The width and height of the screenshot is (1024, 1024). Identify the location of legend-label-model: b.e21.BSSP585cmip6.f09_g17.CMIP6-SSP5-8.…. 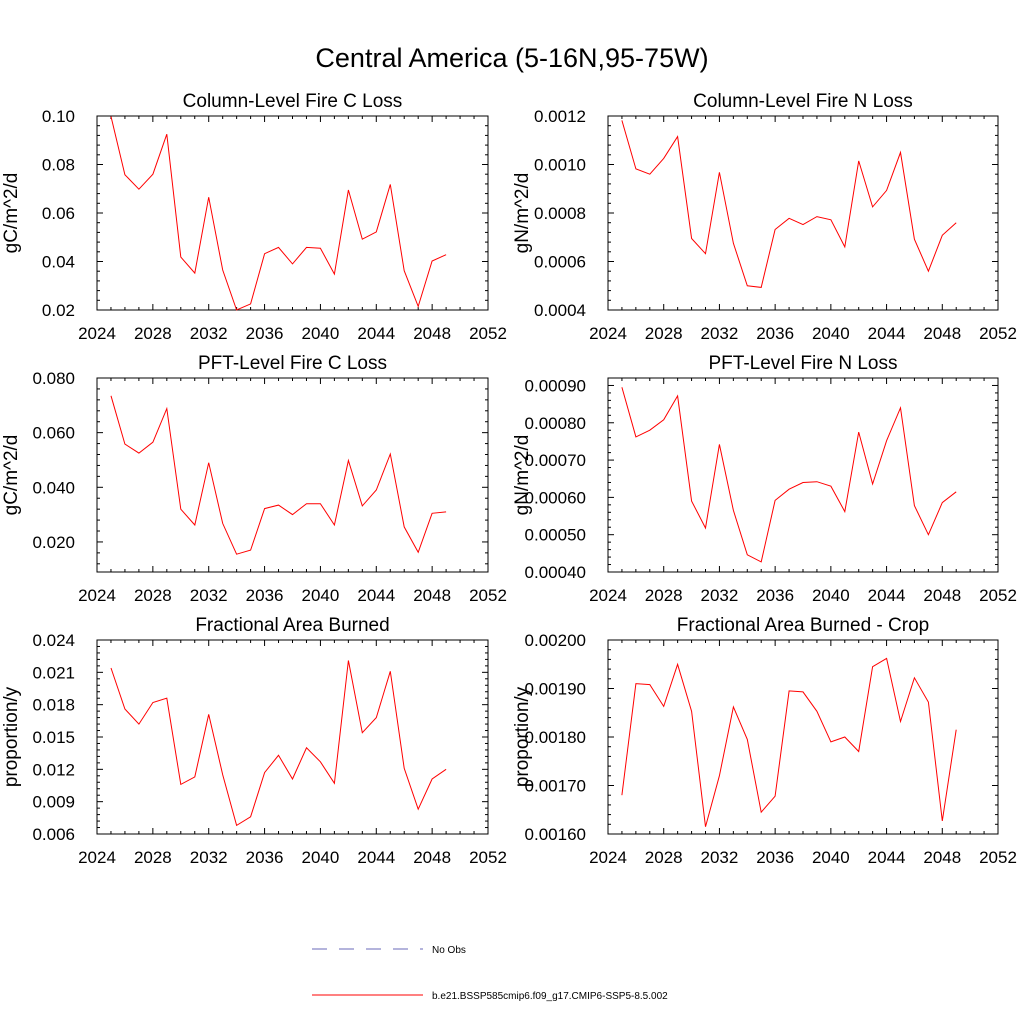
(550, 996).